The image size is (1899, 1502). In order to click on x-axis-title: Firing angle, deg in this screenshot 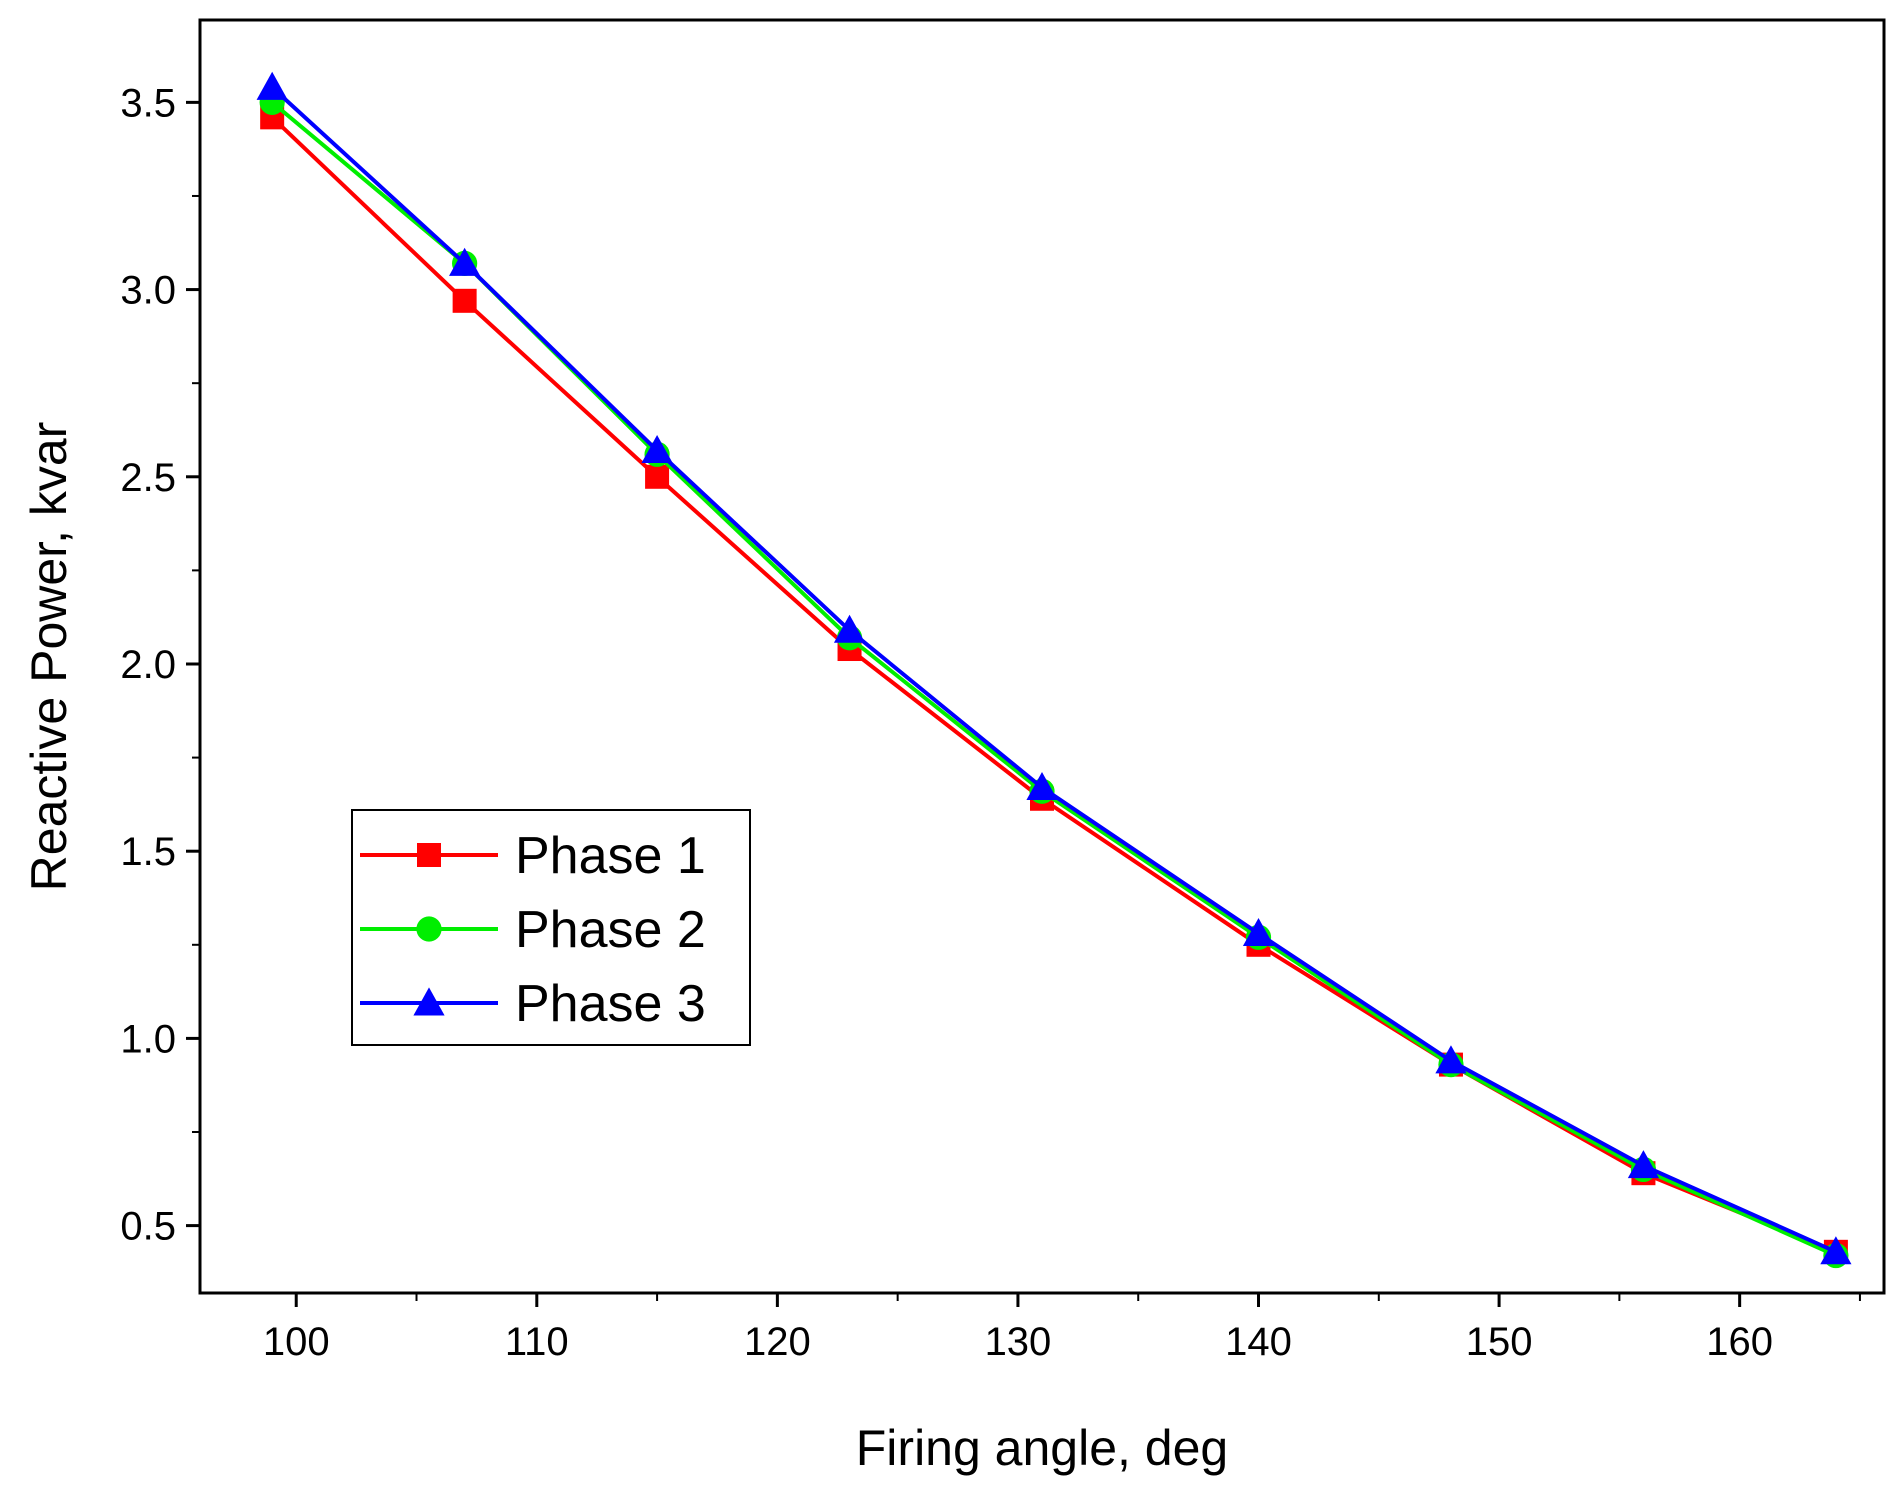, I will do `click(1042, 1448)`.